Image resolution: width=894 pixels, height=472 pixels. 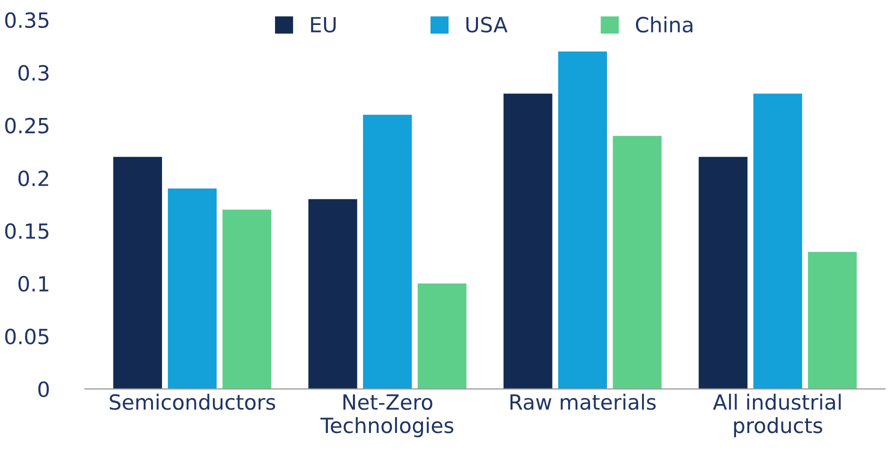 I want to click on y-tick-label: 0.15, so click(x=26, y=231).